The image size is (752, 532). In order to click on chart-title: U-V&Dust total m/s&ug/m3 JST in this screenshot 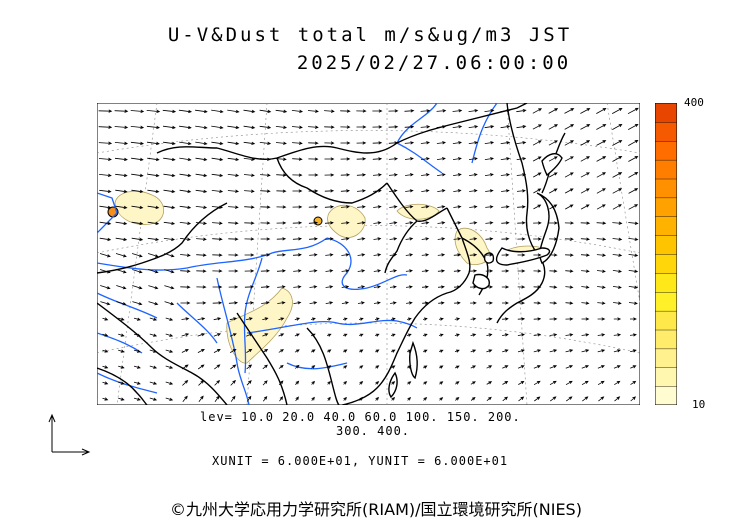, I will do `click(370, 35)`.